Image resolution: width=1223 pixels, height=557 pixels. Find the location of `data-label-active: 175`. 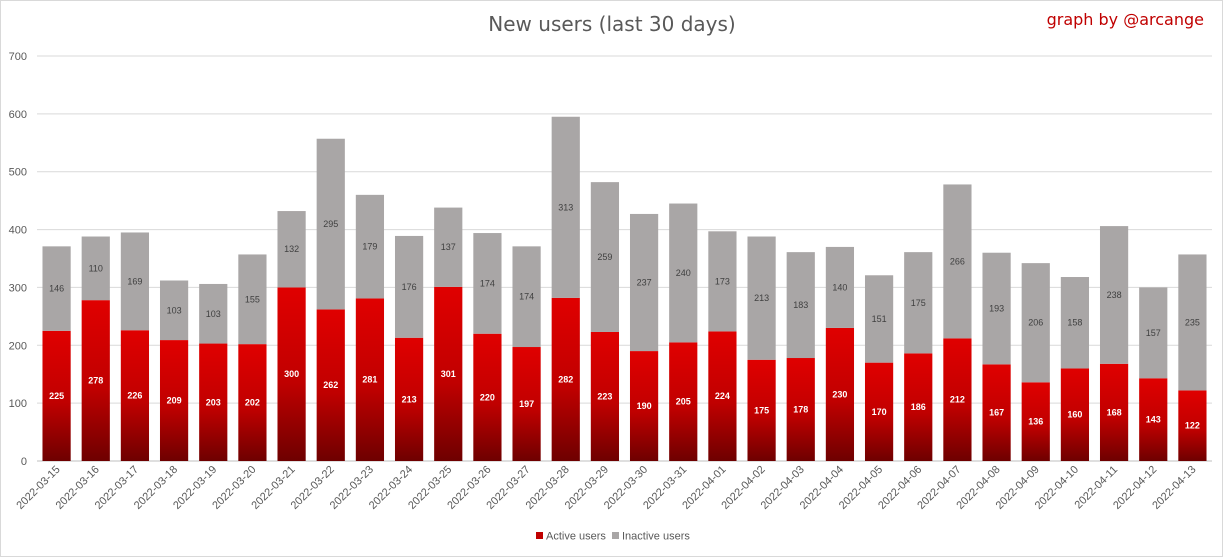

data-label-active: 175 is located at coordinates (761, 410).